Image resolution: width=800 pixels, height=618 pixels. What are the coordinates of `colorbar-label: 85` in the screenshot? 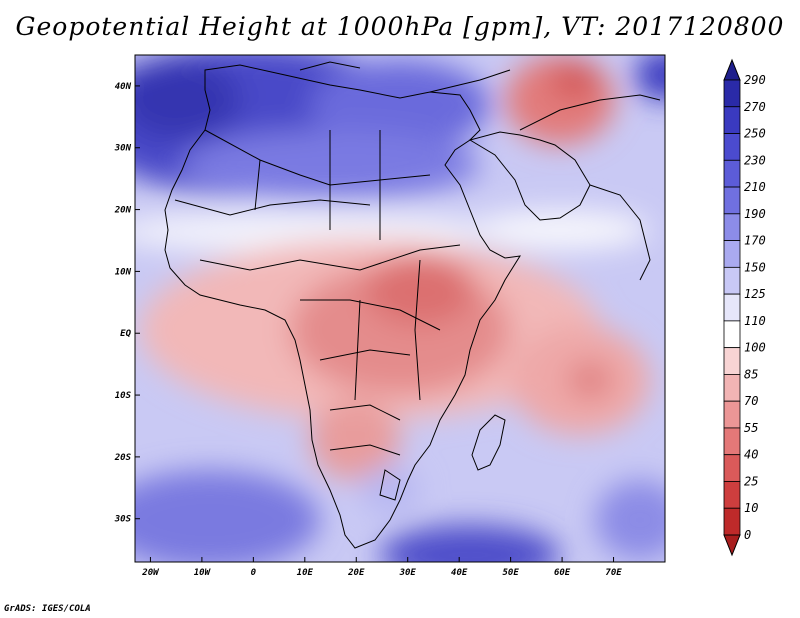 It's located at (751, 374).